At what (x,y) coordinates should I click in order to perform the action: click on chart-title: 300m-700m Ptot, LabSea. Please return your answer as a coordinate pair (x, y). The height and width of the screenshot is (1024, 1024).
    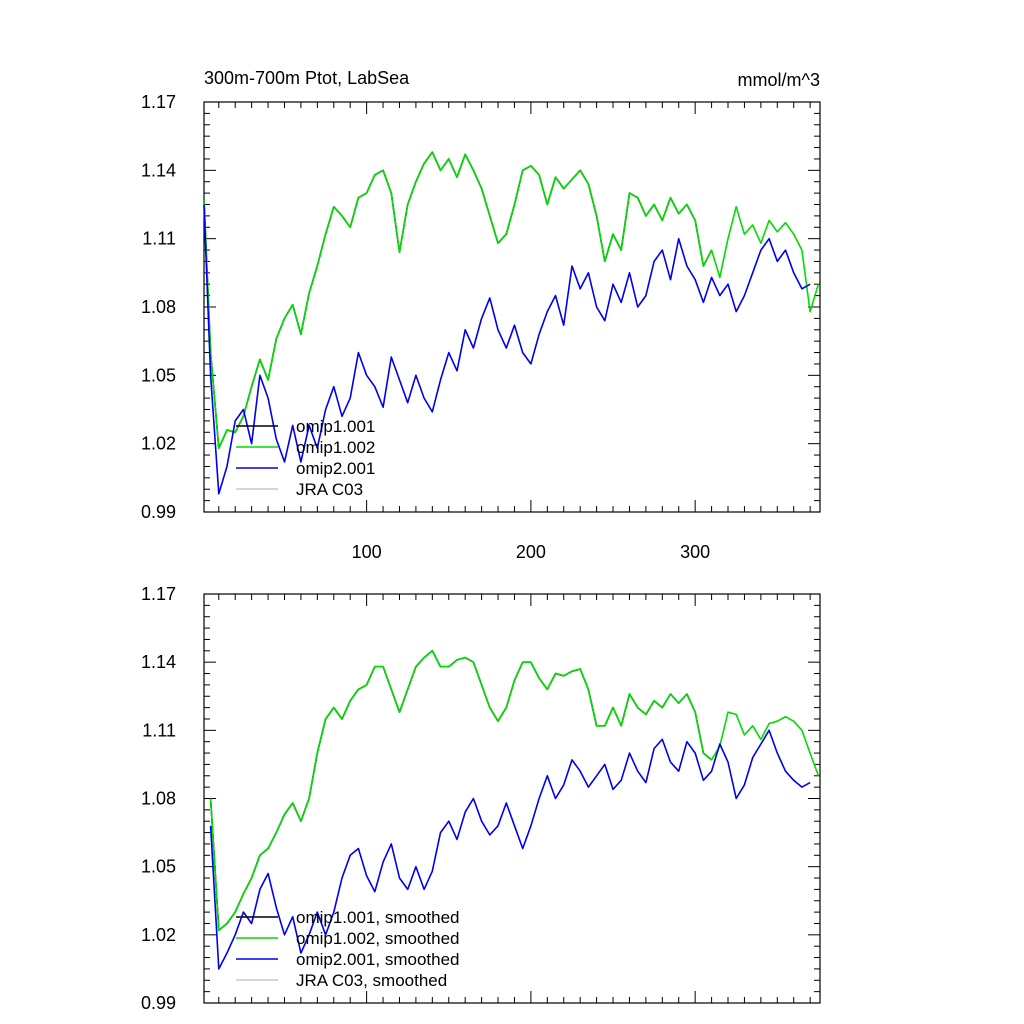
    Looking at the image, I should click on (307, 78).